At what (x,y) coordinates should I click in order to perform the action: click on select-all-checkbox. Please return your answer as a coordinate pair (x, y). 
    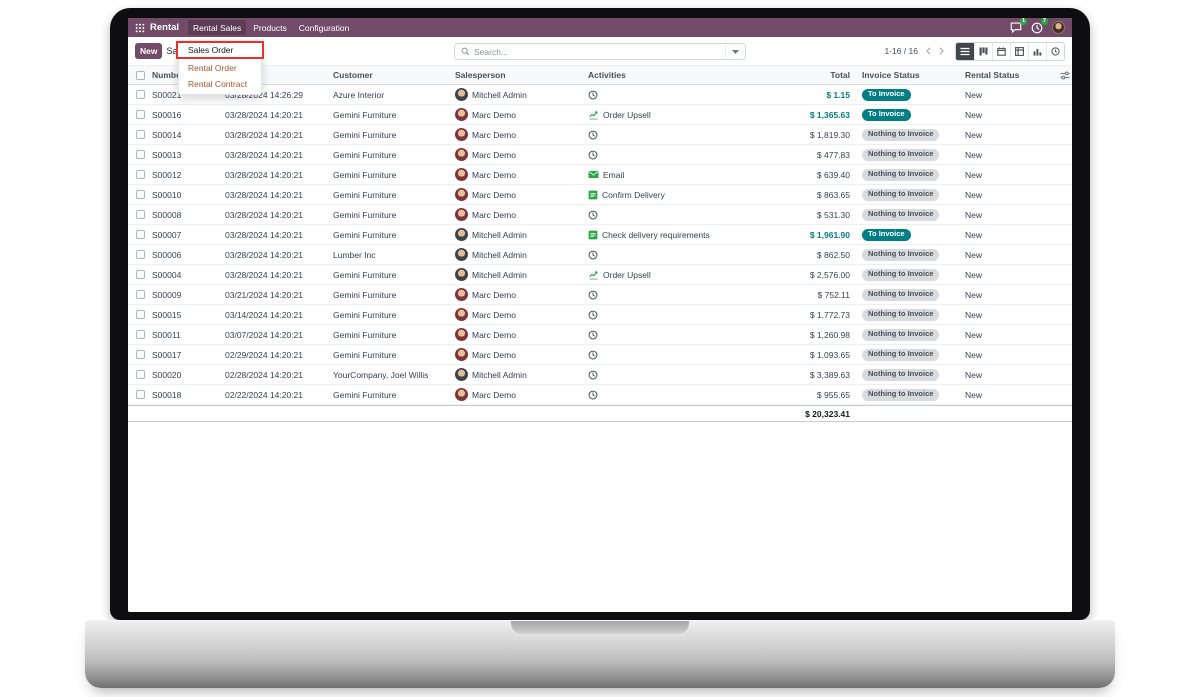
    Looking at the image, I should click on (140, 75).